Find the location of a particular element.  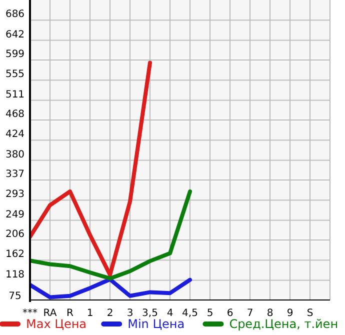

y-tick-label: 118 is located at coordinates (15, 274).